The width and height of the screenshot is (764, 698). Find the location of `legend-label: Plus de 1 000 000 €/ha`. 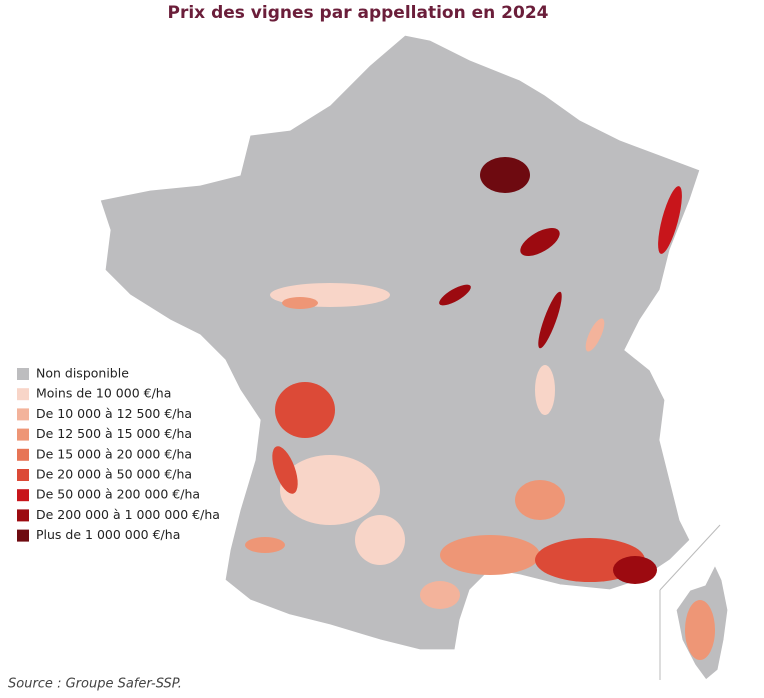

legend-label: Plus de 1 000 000 €/ha is located at coordinates (108, 534).